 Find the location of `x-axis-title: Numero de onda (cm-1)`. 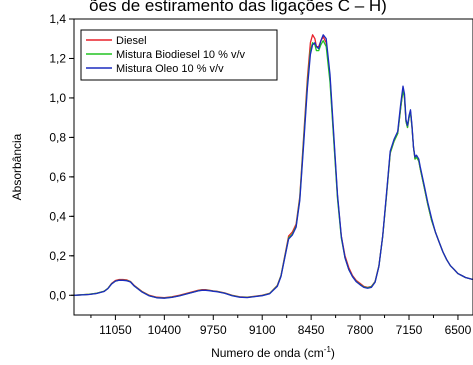

x-axis-title: Numero de onda (cm-1) is located at coordinates (273, 352).